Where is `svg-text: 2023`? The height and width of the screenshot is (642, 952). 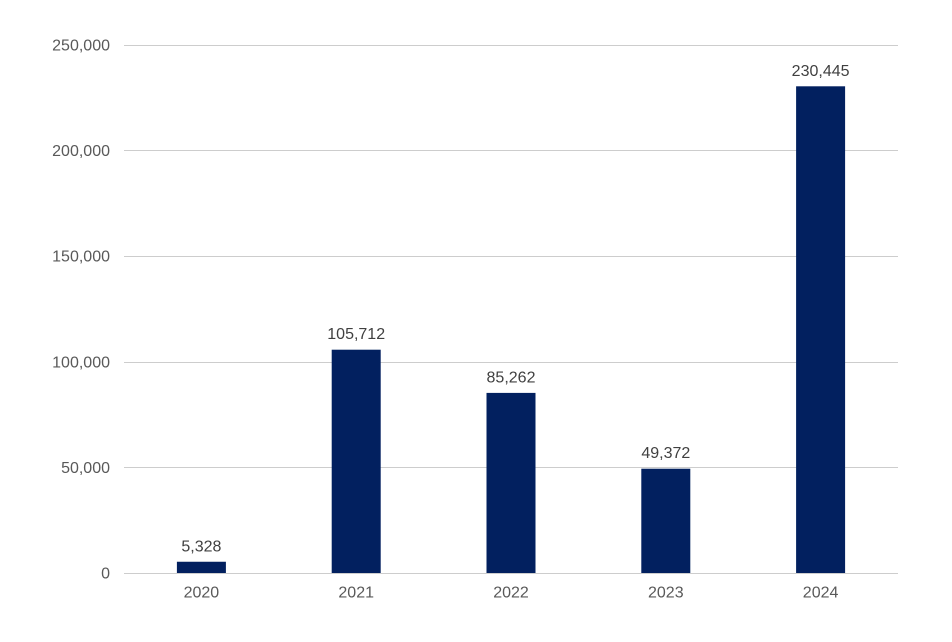
svg-text: 2023 is located at coordinates (666, 593).